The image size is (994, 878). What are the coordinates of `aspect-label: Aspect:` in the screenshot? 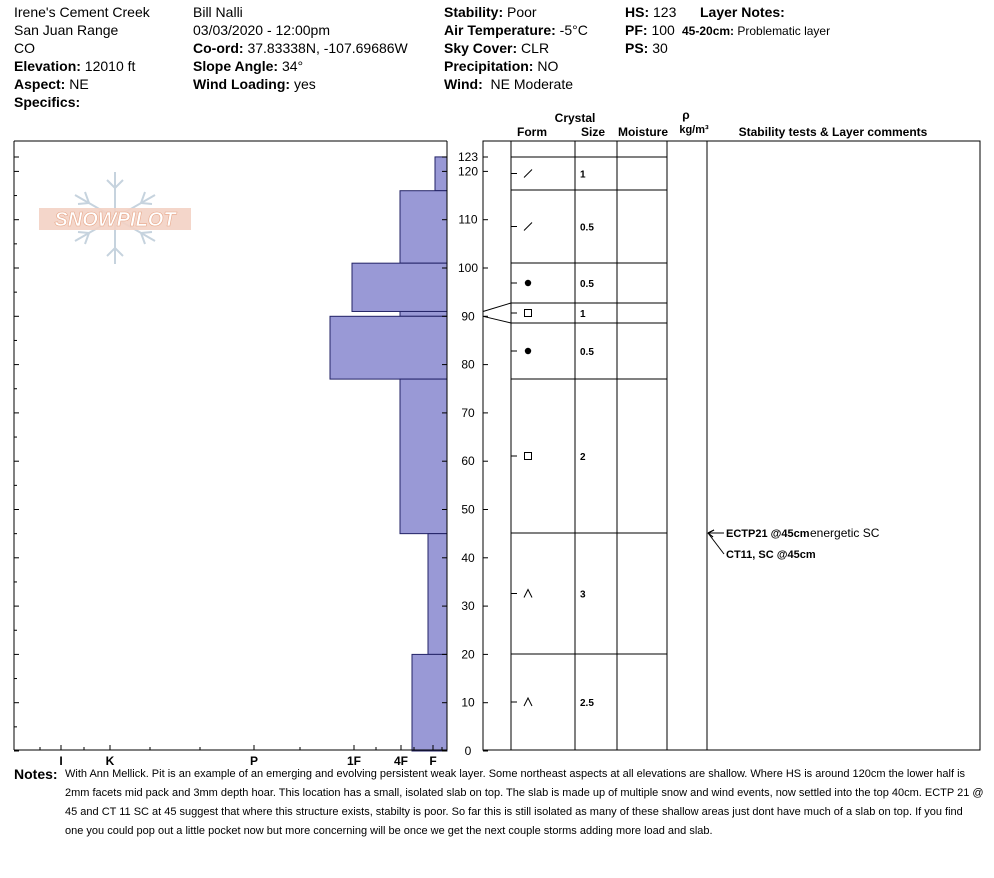 It's located at (40, 84).